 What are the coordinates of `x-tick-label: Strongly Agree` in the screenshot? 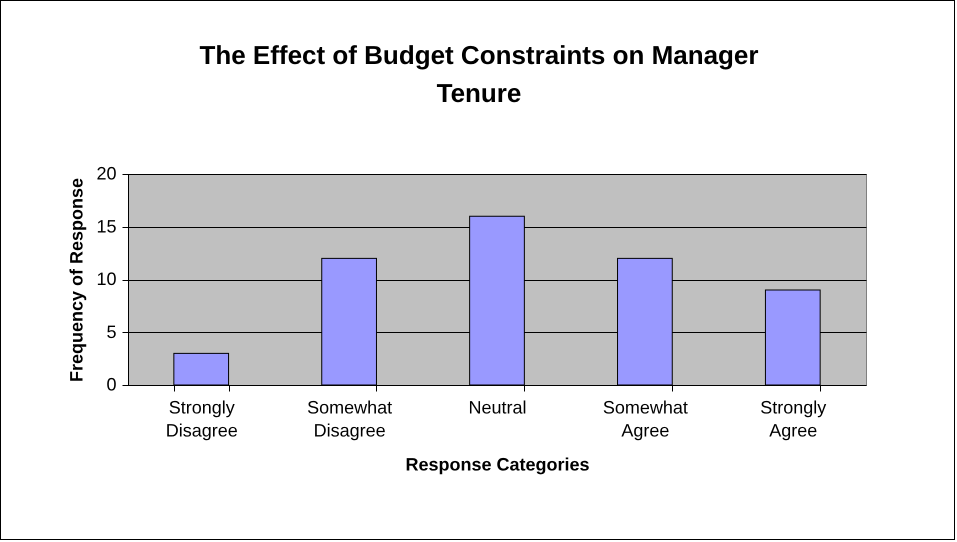 It's located at (793, 419).